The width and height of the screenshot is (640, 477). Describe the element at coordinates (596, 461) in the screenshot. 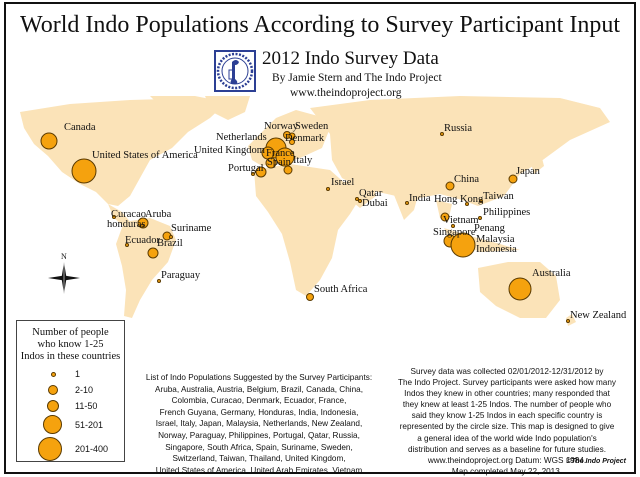

I see `copyright: ©The Indo Project` at that location.